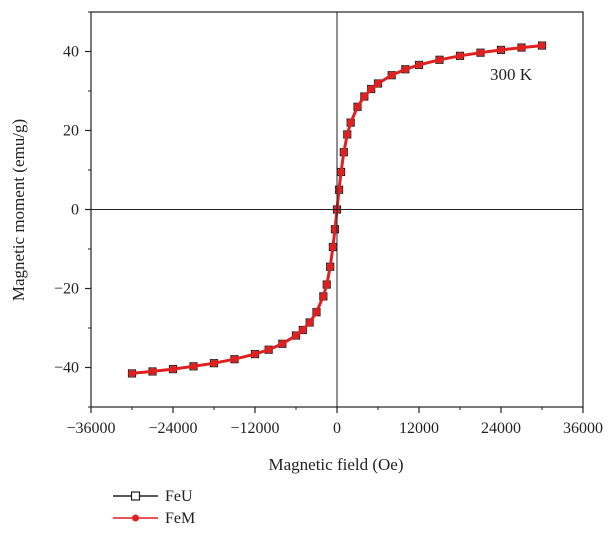 The width and height of the screenshot is (611, 536). What do you see at coordinates (511, 74) in the screenshot?
I see `temperature-annotation: 300 K` at bounding box center [511, 74].